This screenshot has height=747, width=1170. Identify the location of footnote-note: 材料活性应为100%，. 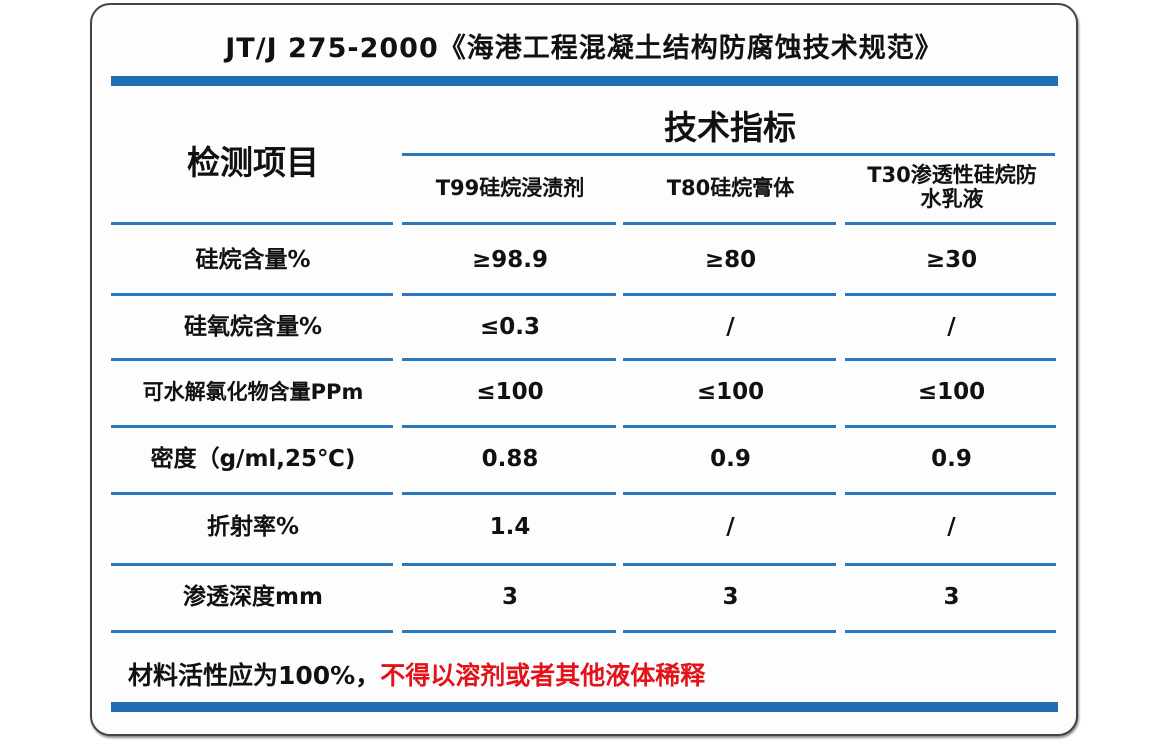
(254, 675).